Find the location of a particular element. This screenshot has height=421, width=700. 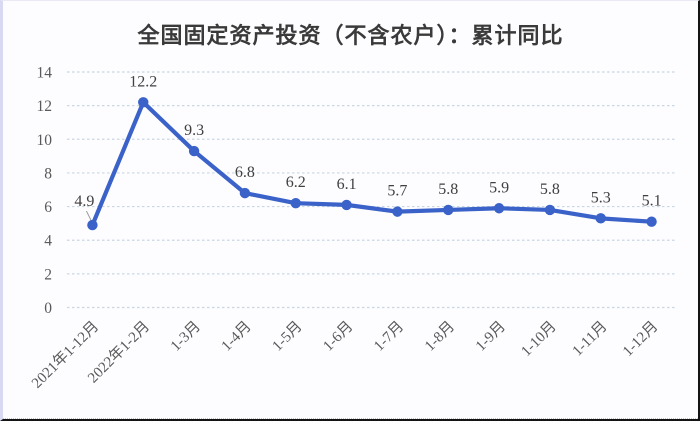

y-tick-label: 6 is located at coordinates (48, 207).